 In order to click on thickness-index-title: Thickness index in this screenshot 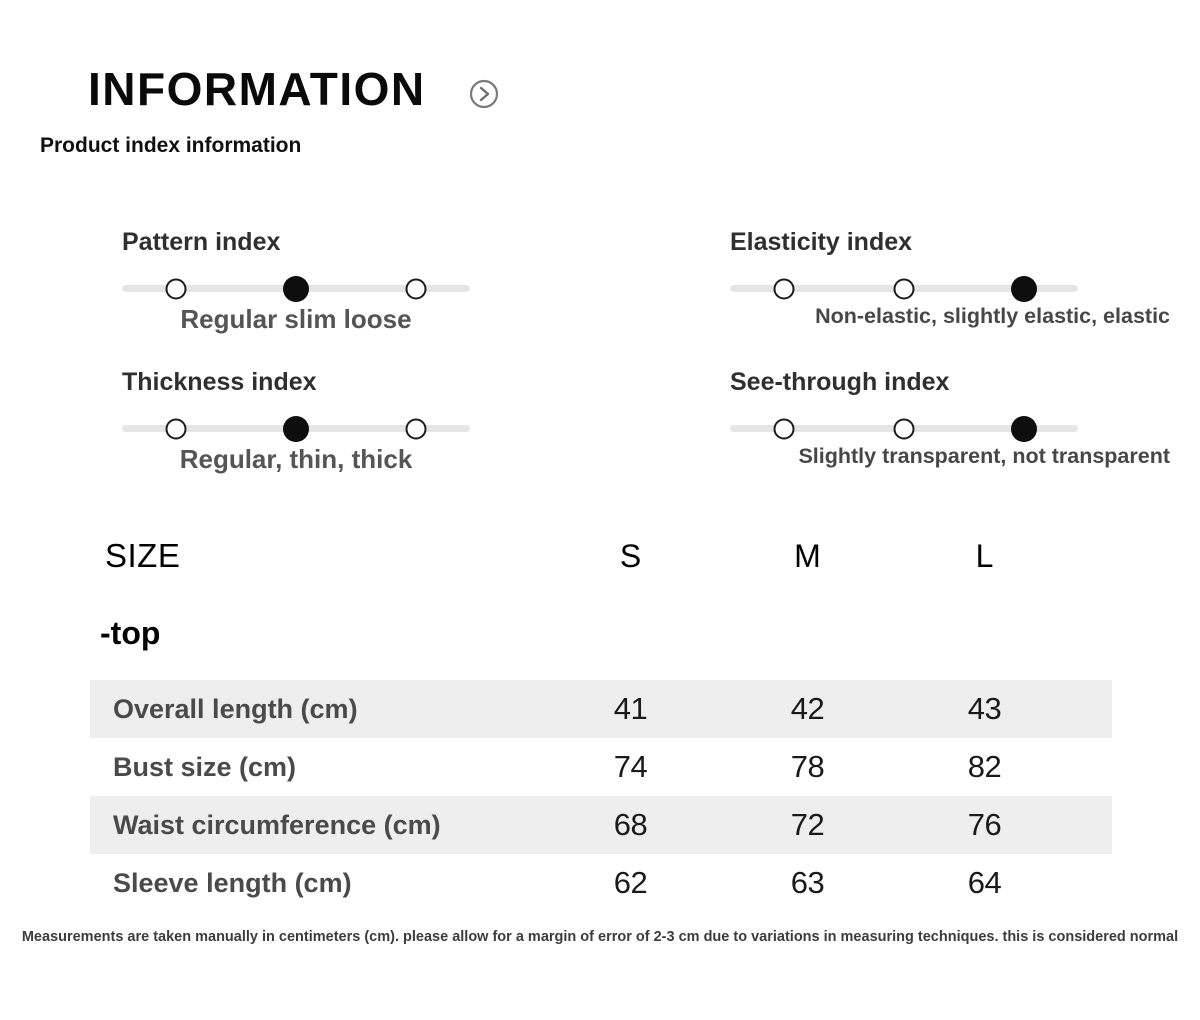, I will do `click(219, 382)`.